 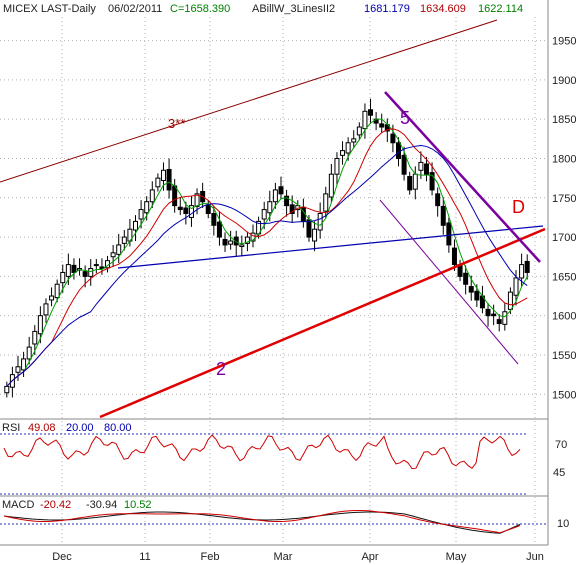 What do you see at coordinates (11, 428) in the screenshot?
I see `rsi-label: RSI` at bounding box center [11, 428].